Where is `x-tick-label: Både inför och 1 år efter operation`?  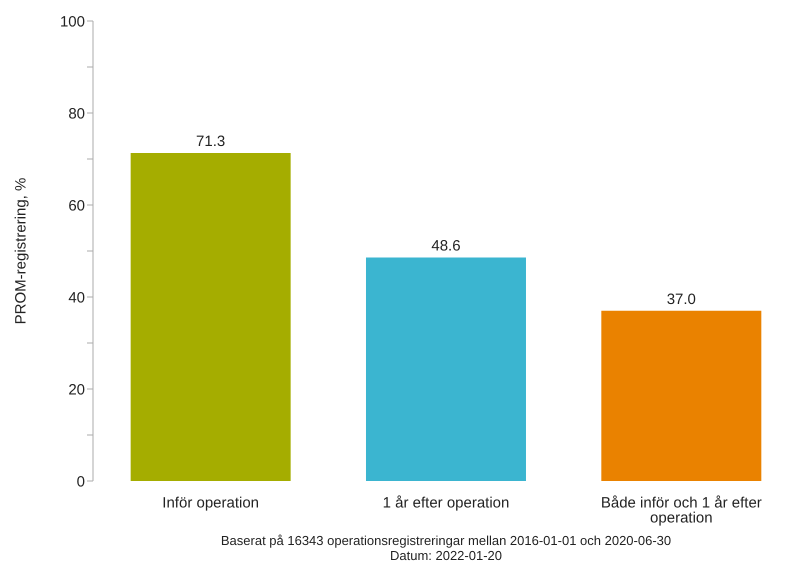
x-tick-label: Både inför och 1 år efter operation is located at coordinates (681, 510).